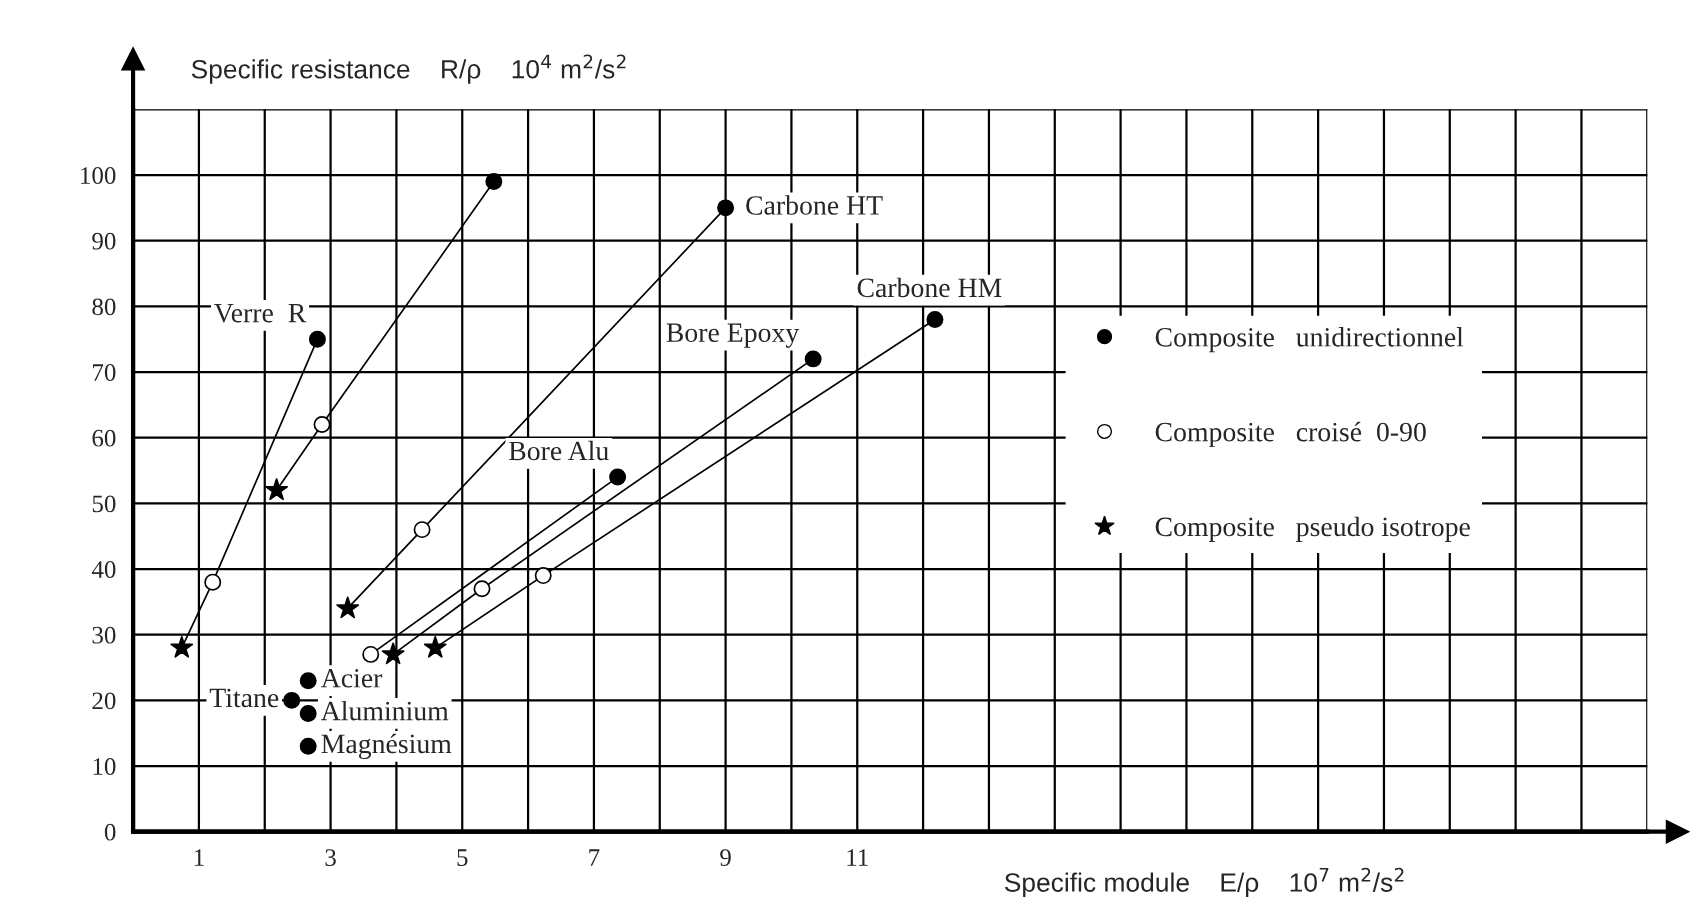 This screenshot has width=1693, height=919. Describe the element at coordinates (929, 287) in the screenshot. I see `annotation: Carbone HM` at that location.